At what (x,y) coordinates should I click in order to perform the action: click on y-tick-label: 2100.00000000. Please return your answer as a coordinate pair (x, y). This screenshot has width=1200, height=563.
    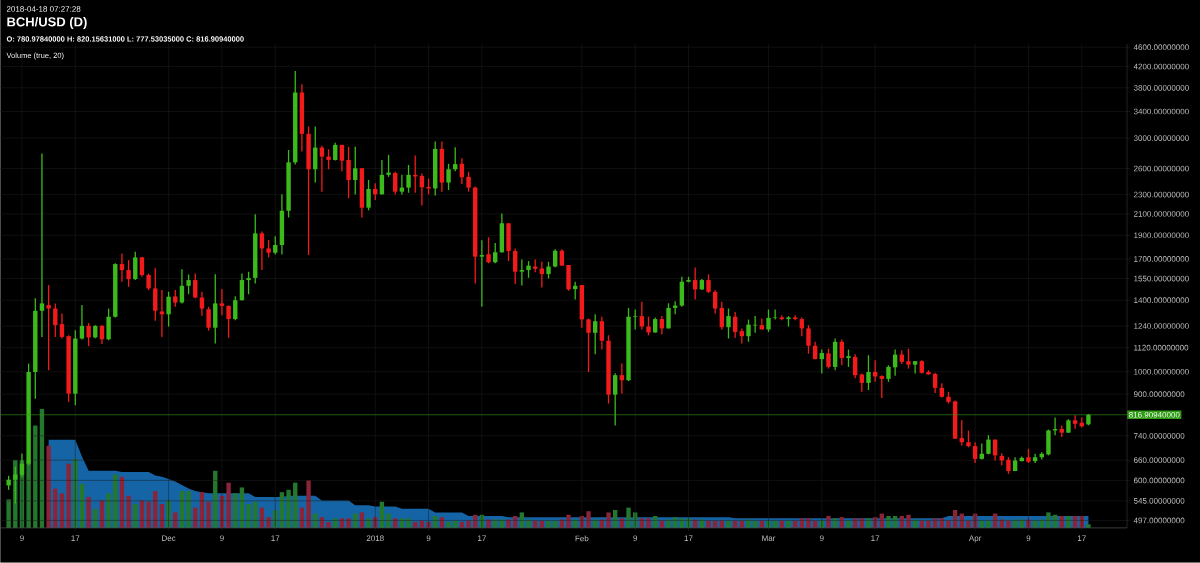
    Looking at the image, I should click on (1161, 214).